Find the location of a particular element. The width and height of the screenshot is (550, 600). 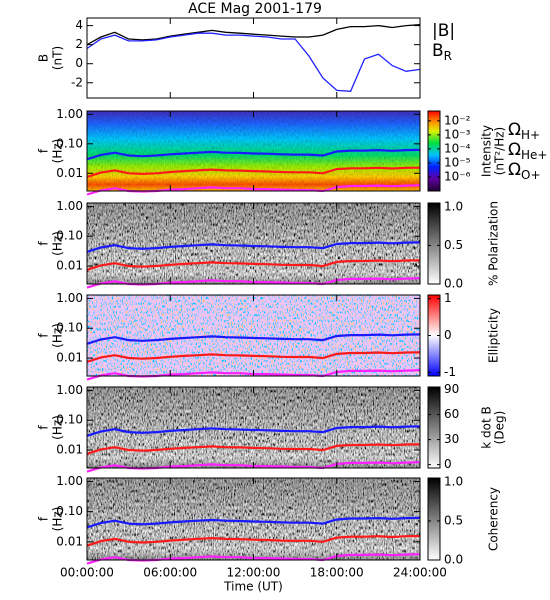

colorbar-label: (nT²/Hz) is located at coordinates (500, 151).